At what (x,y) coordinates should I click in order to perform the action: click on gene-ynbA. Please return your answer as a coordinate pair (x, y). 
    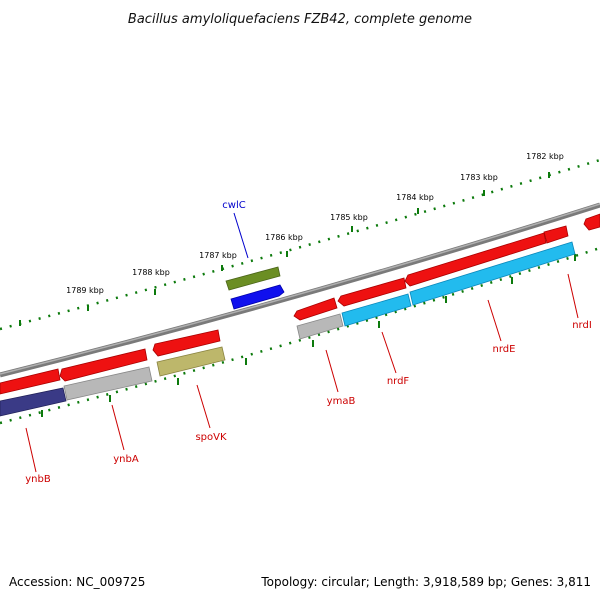
    Looking at the image, I should click on (108, 383).